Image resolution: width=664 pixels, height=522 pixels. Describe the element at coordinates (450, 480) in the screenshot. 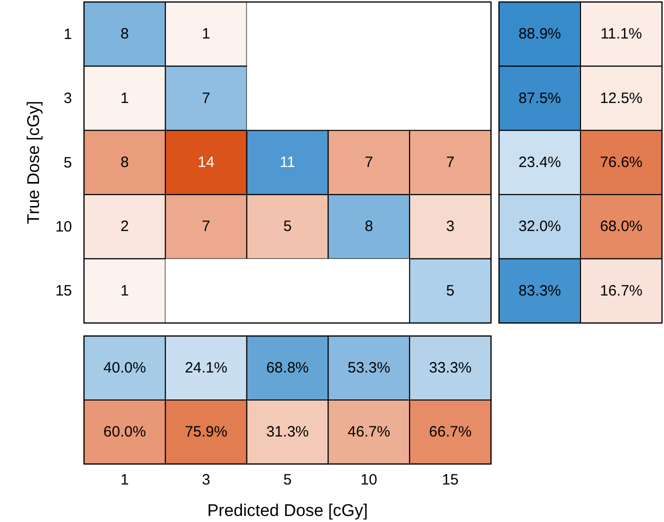

I see `x-tick-label: 15` at that location.